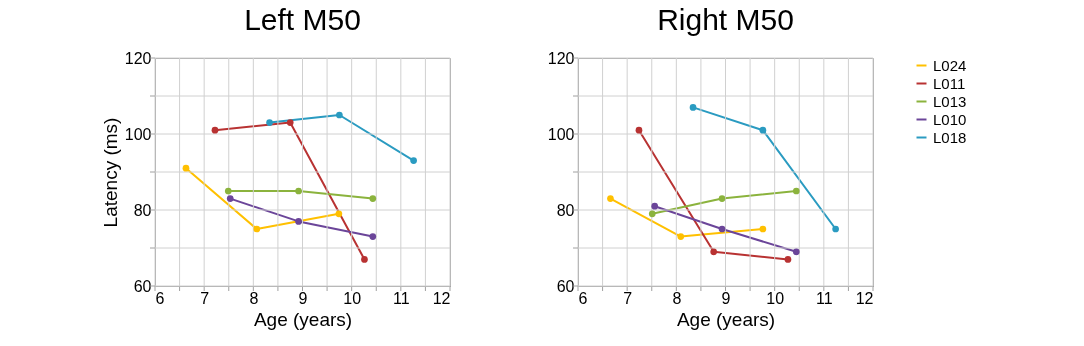 Image resolution: width=1084 pixels, height=346 pixels. Describe the element at coordinates (302, 19) in the screenshot. I see `chart-title: Left M50` at that location.